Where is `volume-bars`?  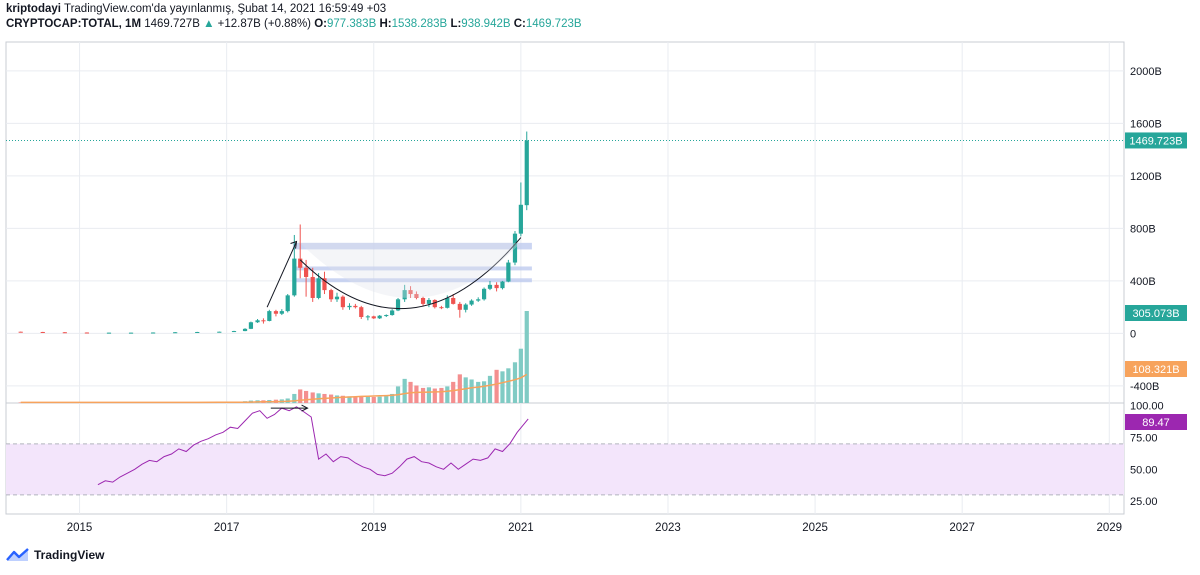 volume-bars is located at coordinates (273, 357).